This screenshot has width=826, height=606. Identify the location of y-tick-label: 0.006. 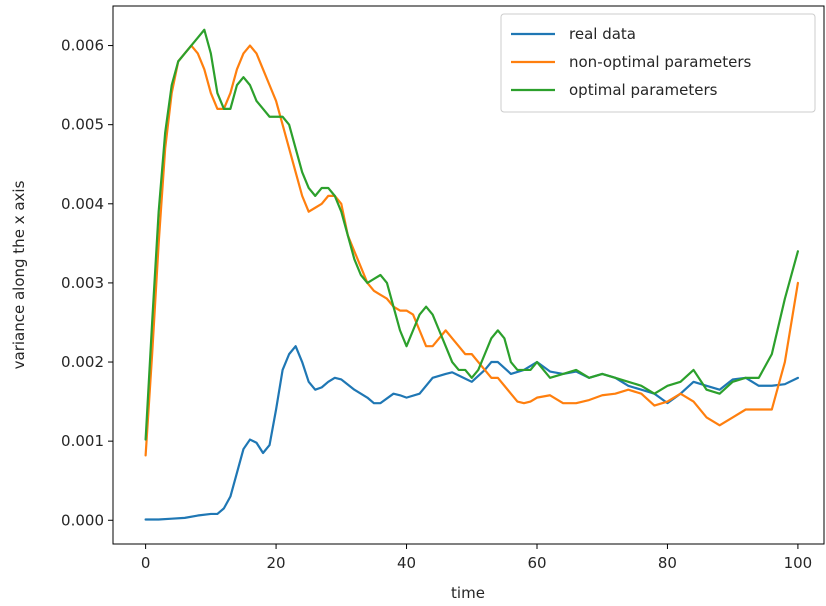
(82, 46).